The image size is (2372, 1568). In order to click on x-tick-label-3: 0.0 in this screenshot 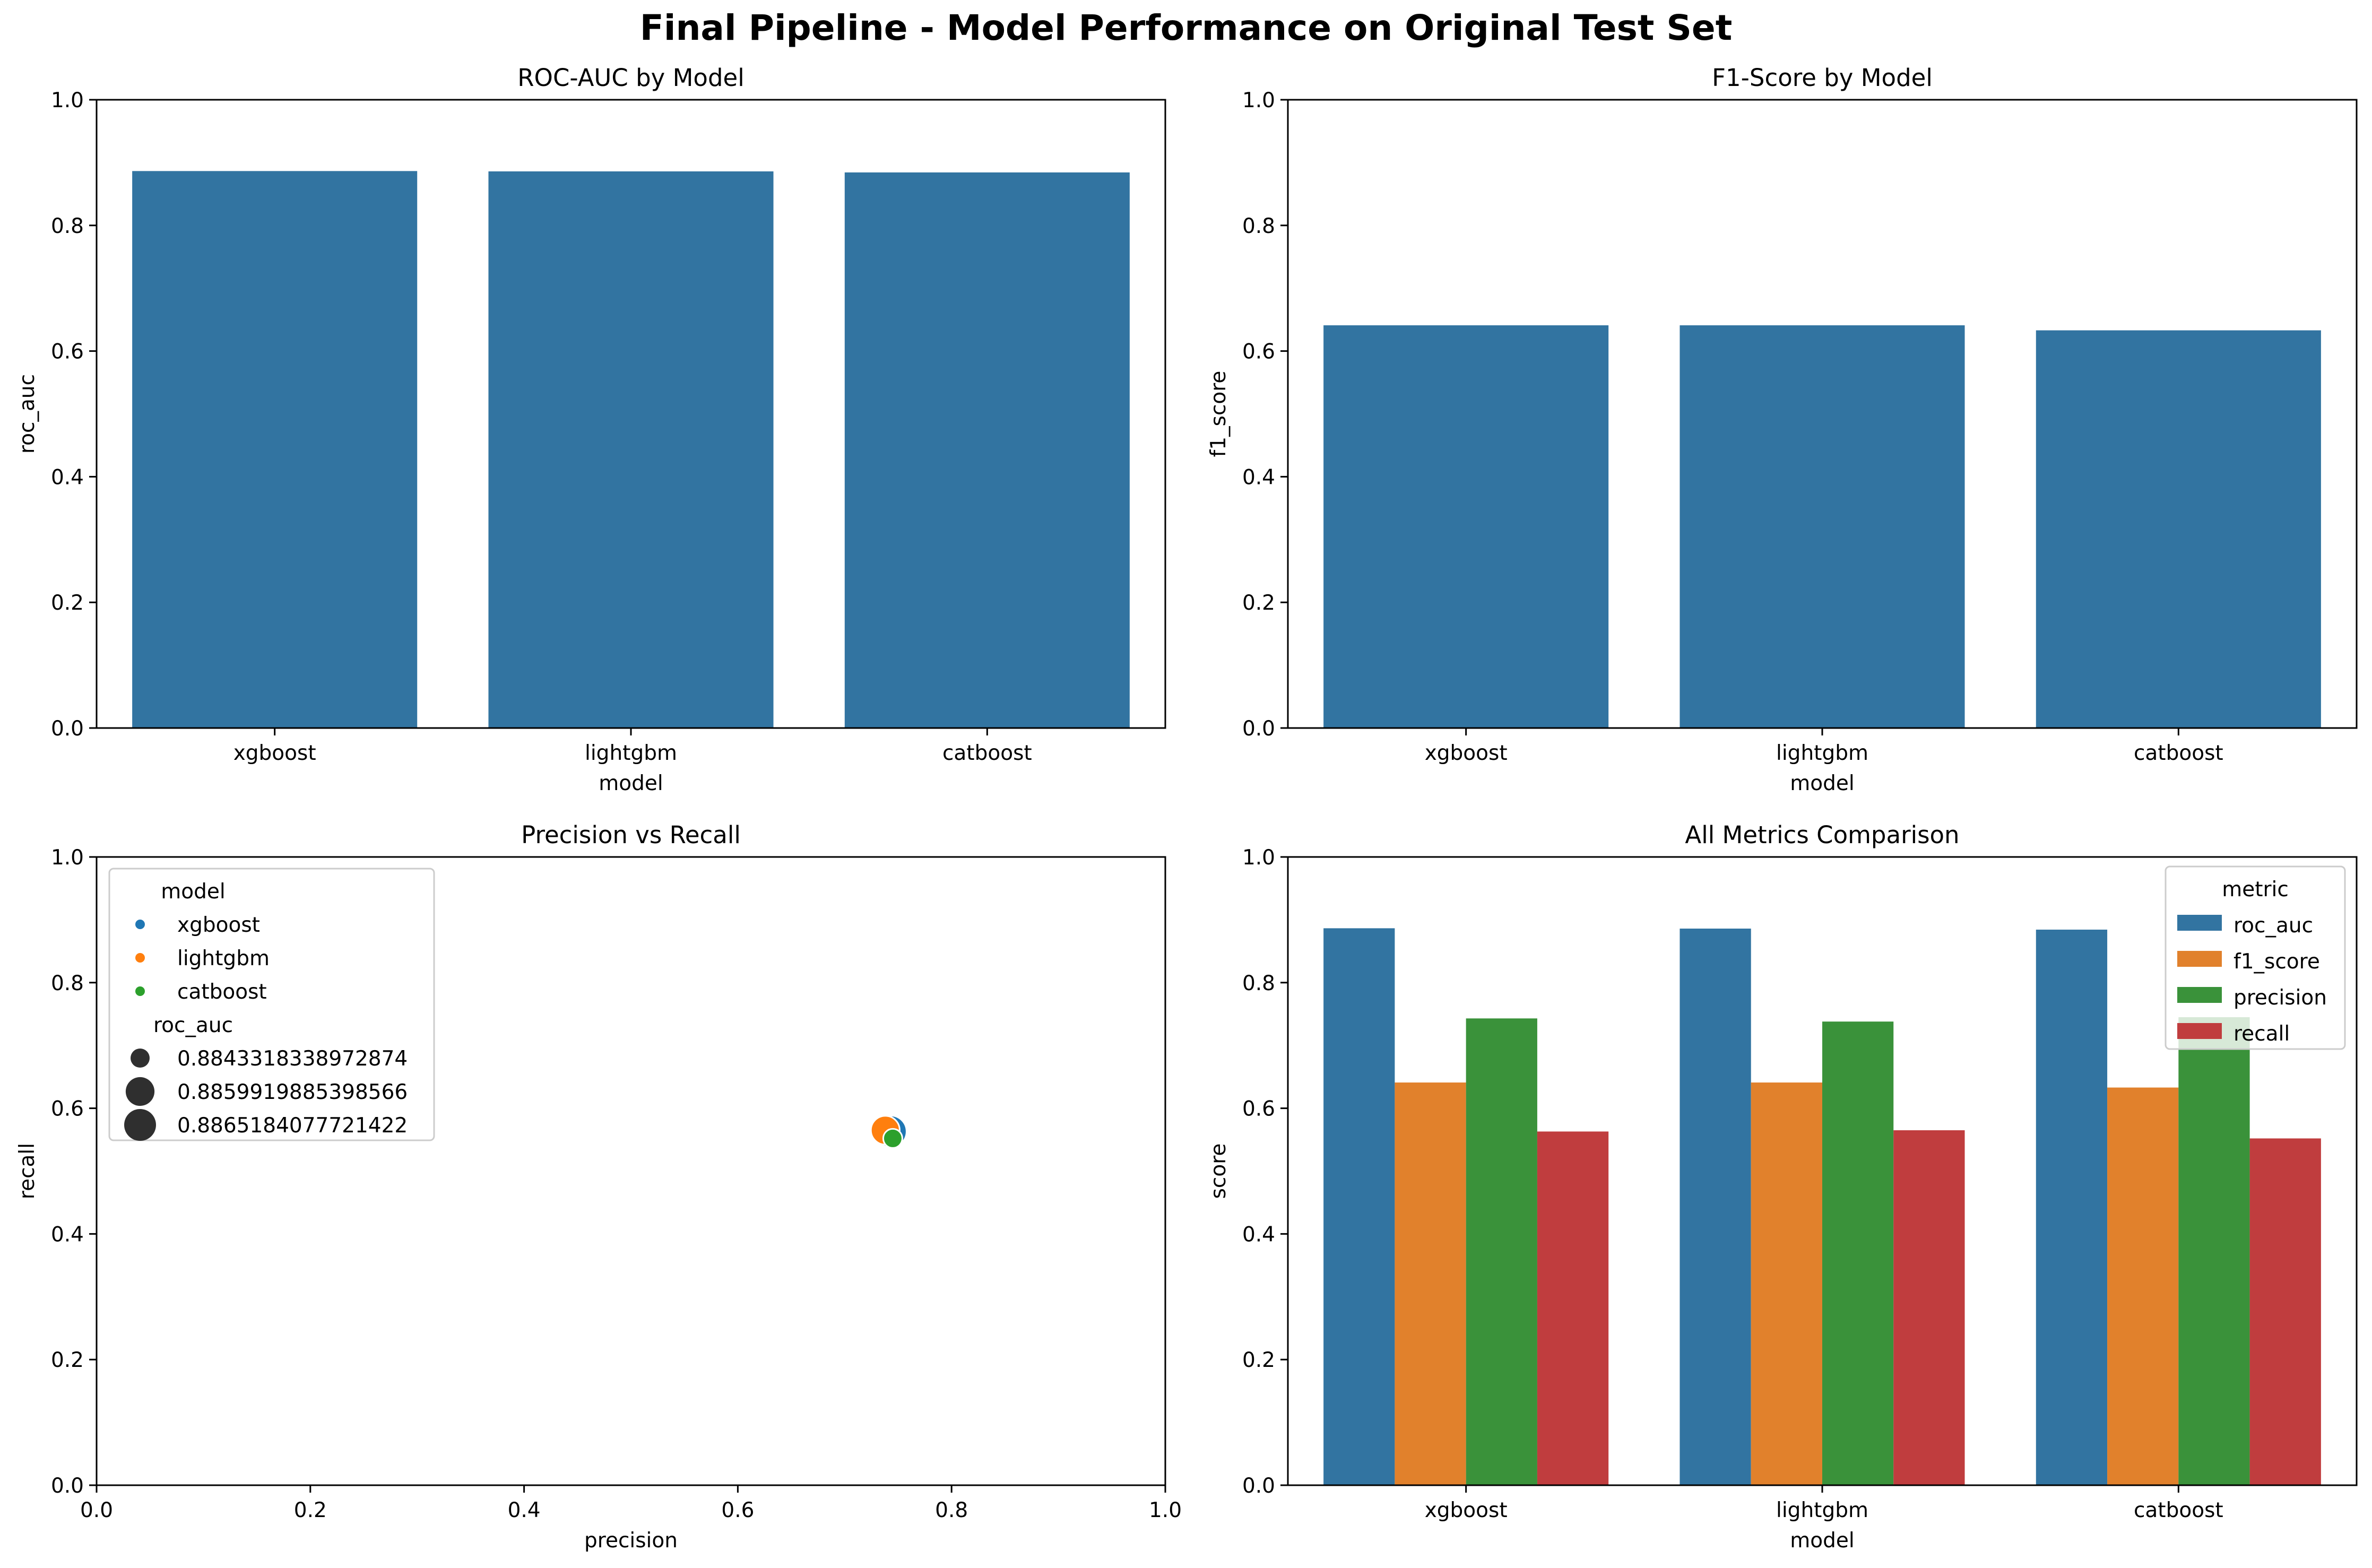, I will do `click(96, 1510)`.